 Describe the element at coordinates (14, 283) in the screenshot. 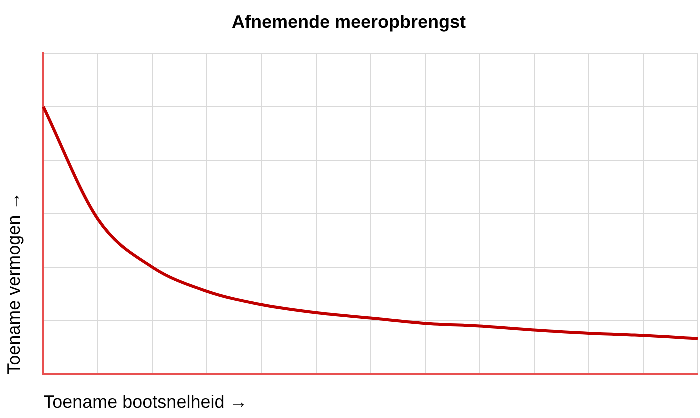

I see `y-axis-title: Toename vermogen →` at that location.